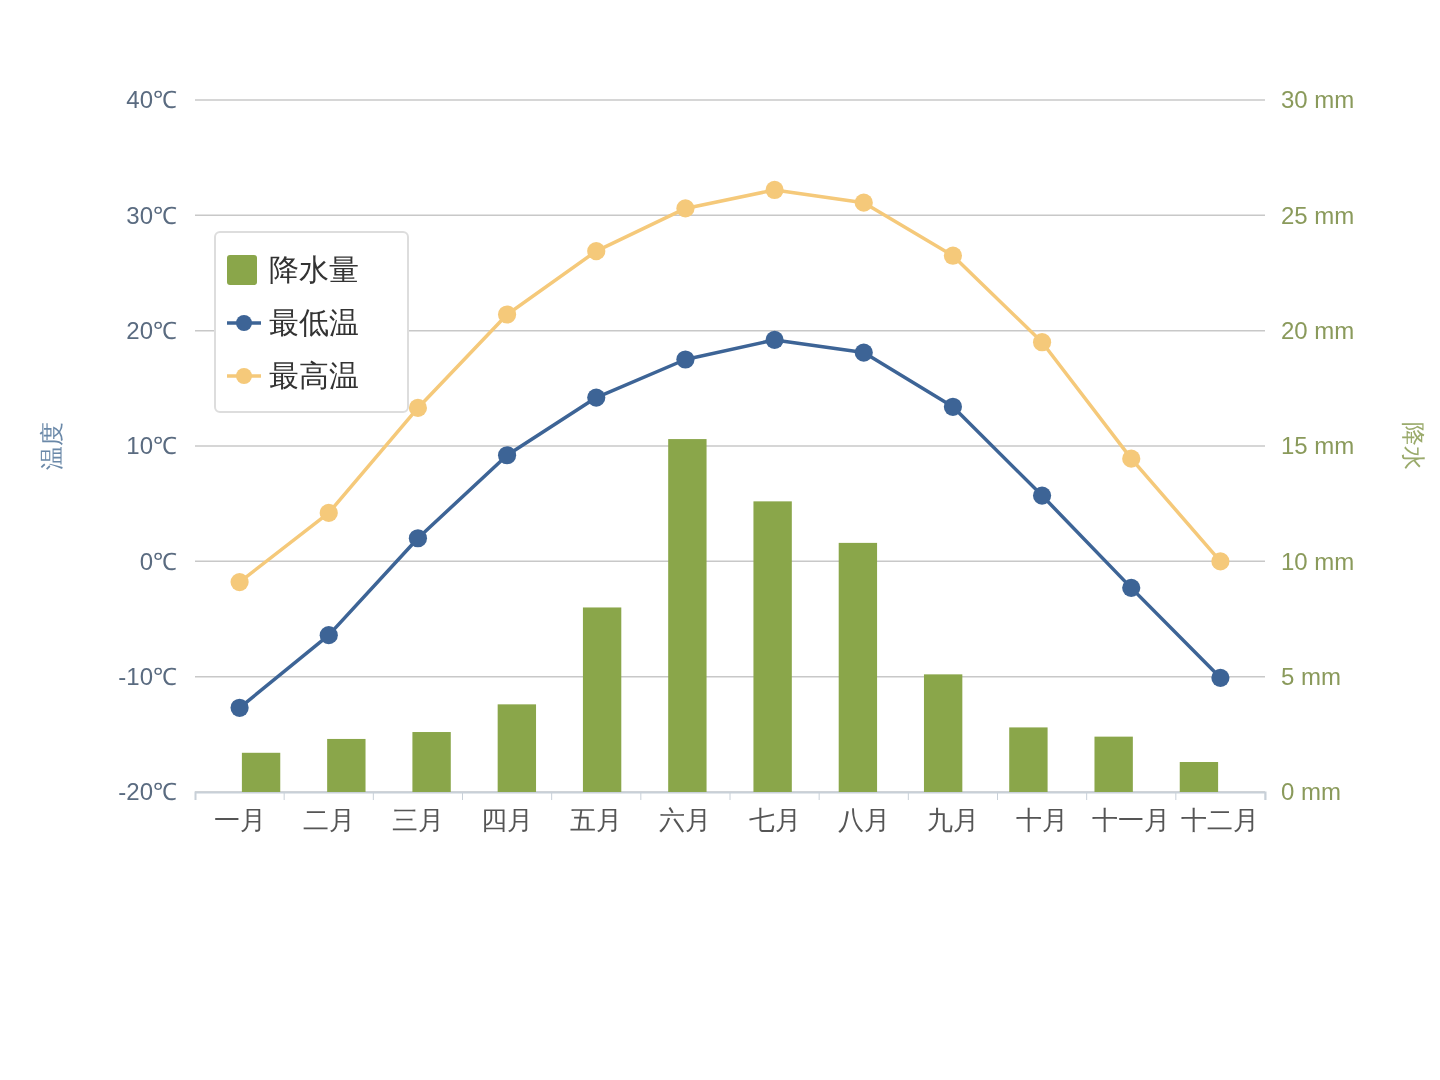 The width and height of the screenshot is (1440, 1080). Describe the element at coordinates (596, 820) in the screenshot. I see `x-tick-label: 五月` at that location.